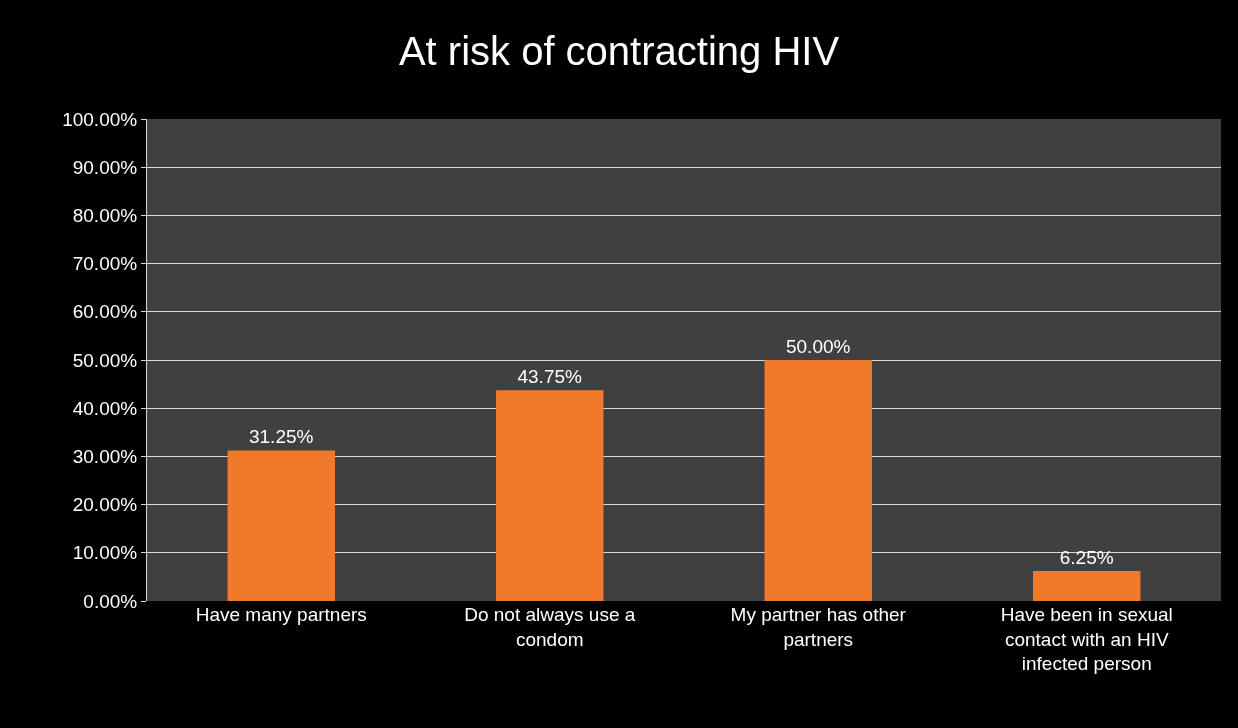  I want to click on x-tick-label: Have been in sexual contact with an HIV infected person, so click(1086, 639).